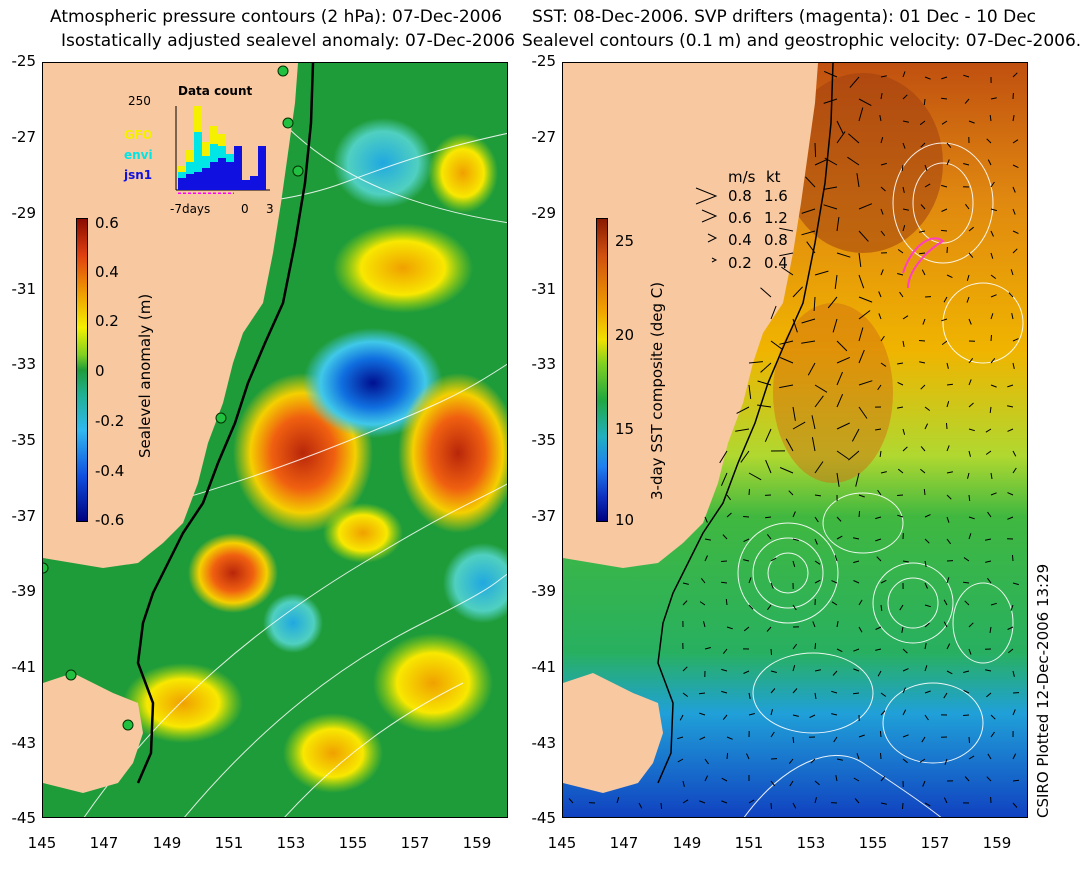  What do you see at coordinates (544, 61) in the screenshot?
I see `lat-tick: -25` at bounding box center [544, 61].